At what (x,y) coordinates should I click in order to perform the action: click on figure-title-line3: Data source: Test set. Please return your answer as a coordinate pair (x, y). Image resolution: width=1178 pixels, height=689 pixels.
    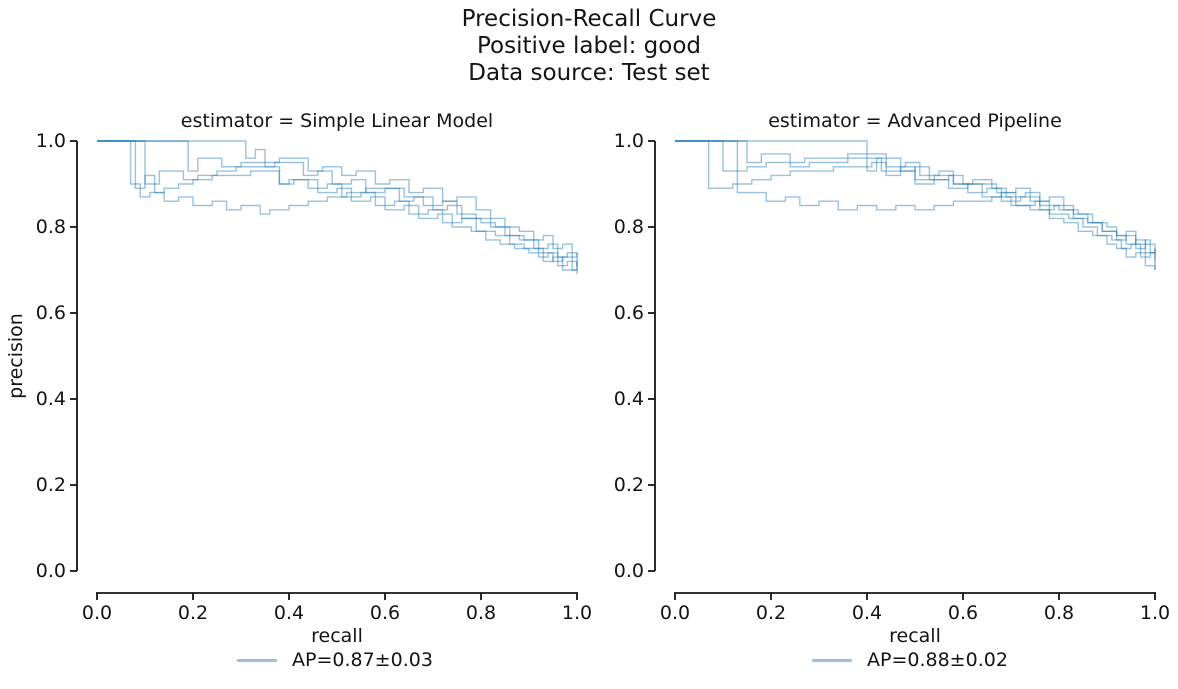
    Looking at the image, I should click on (589, 73).